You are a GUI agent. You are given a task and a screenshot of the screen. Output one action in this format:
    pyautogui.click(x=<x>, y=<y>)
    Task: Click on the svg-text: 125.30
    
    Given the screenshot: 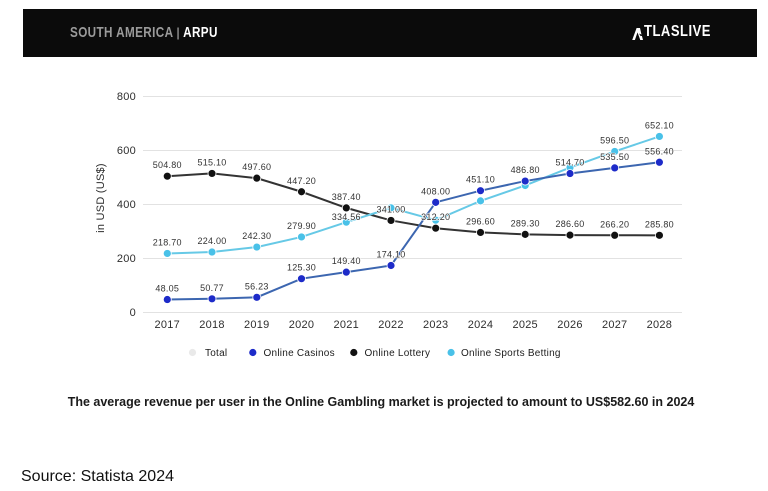 What is the action you would take?
    pyautogui.click(x=301, y=268)
    